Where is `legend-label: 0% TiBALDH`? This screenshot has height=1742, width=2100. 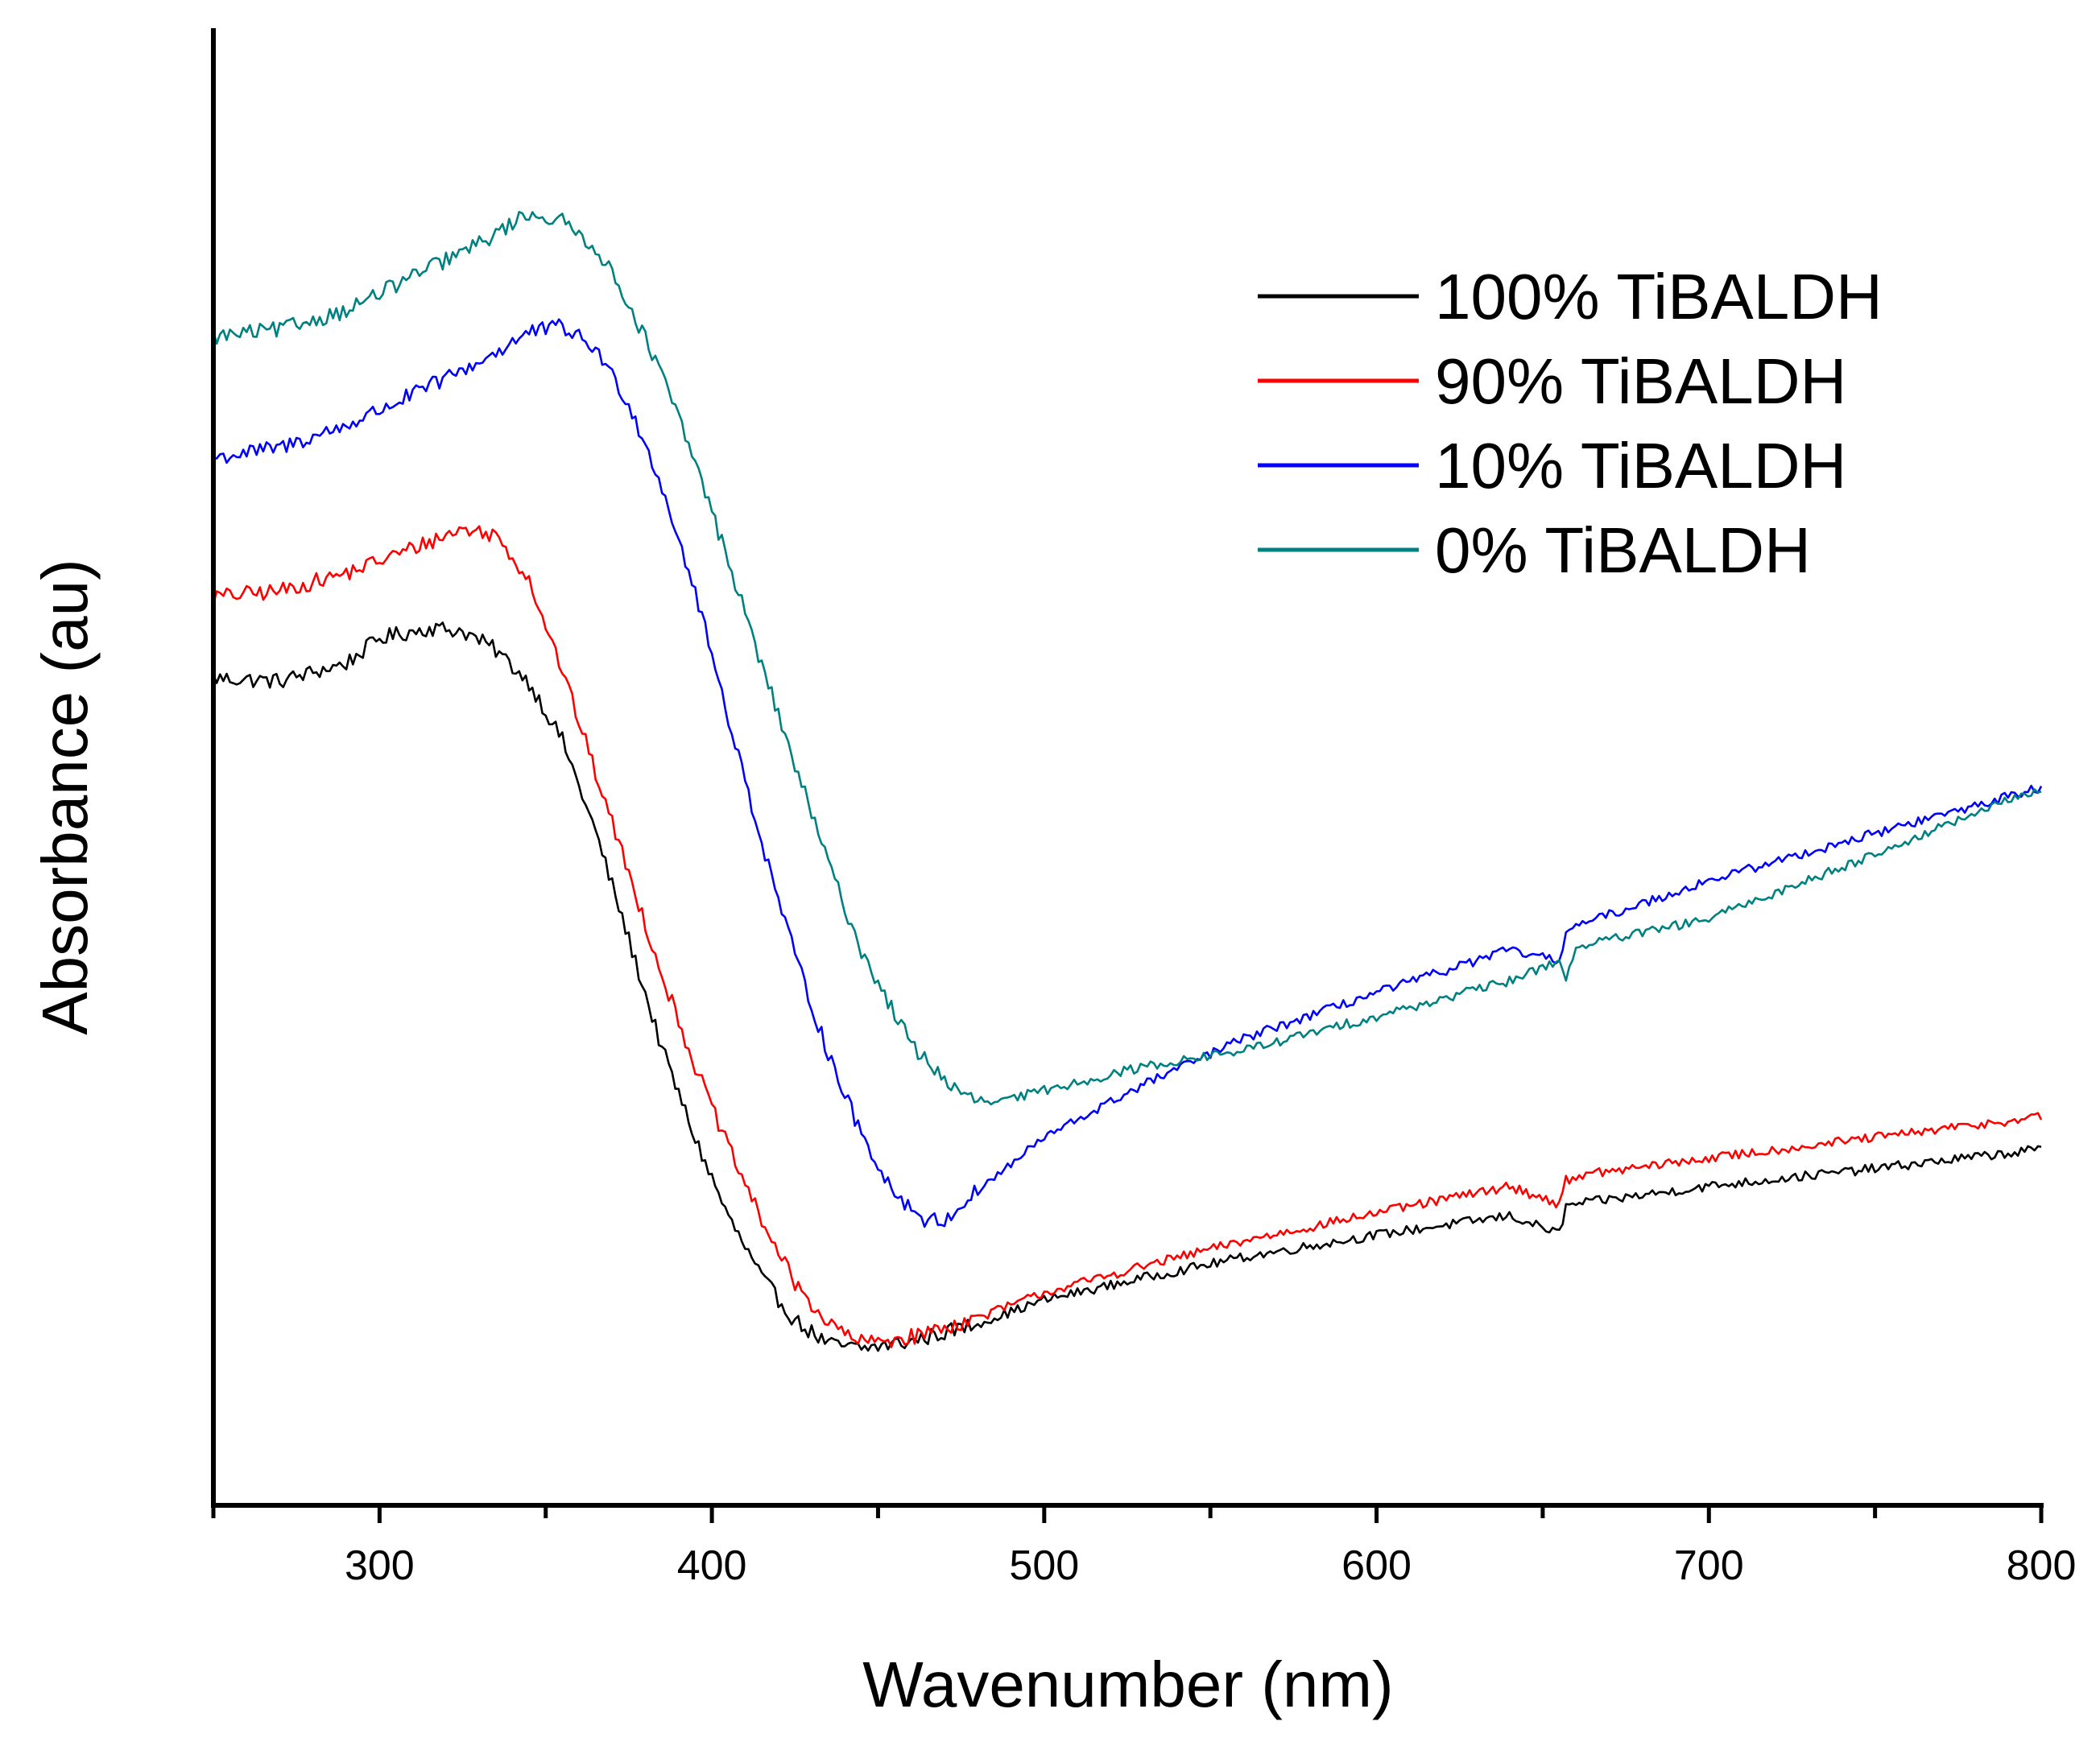 legend-label: 0% TiBALDH is located at coordinates (1623, 550).